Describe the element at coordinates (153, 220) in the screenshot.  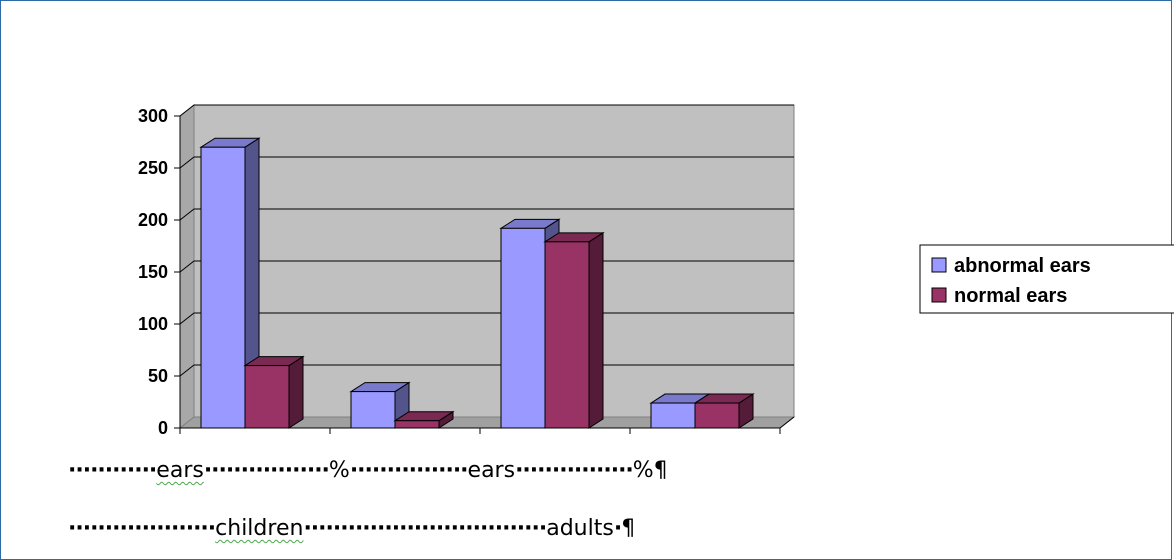
I see `y-tick-label: 200` at that location.